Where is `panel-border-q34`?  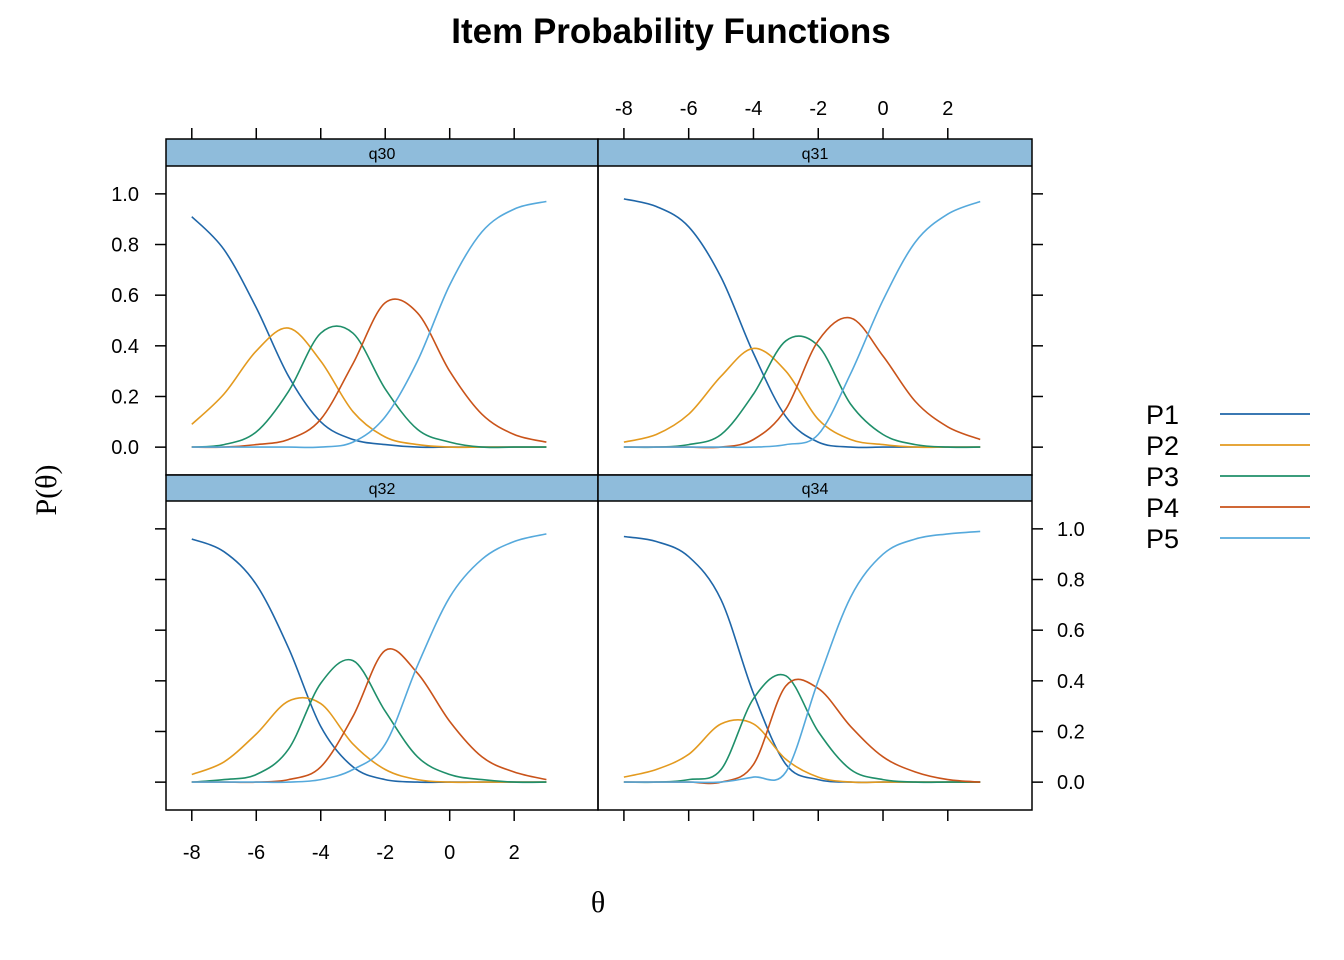 panel-border-q34 is located at coordinates (815, 642).